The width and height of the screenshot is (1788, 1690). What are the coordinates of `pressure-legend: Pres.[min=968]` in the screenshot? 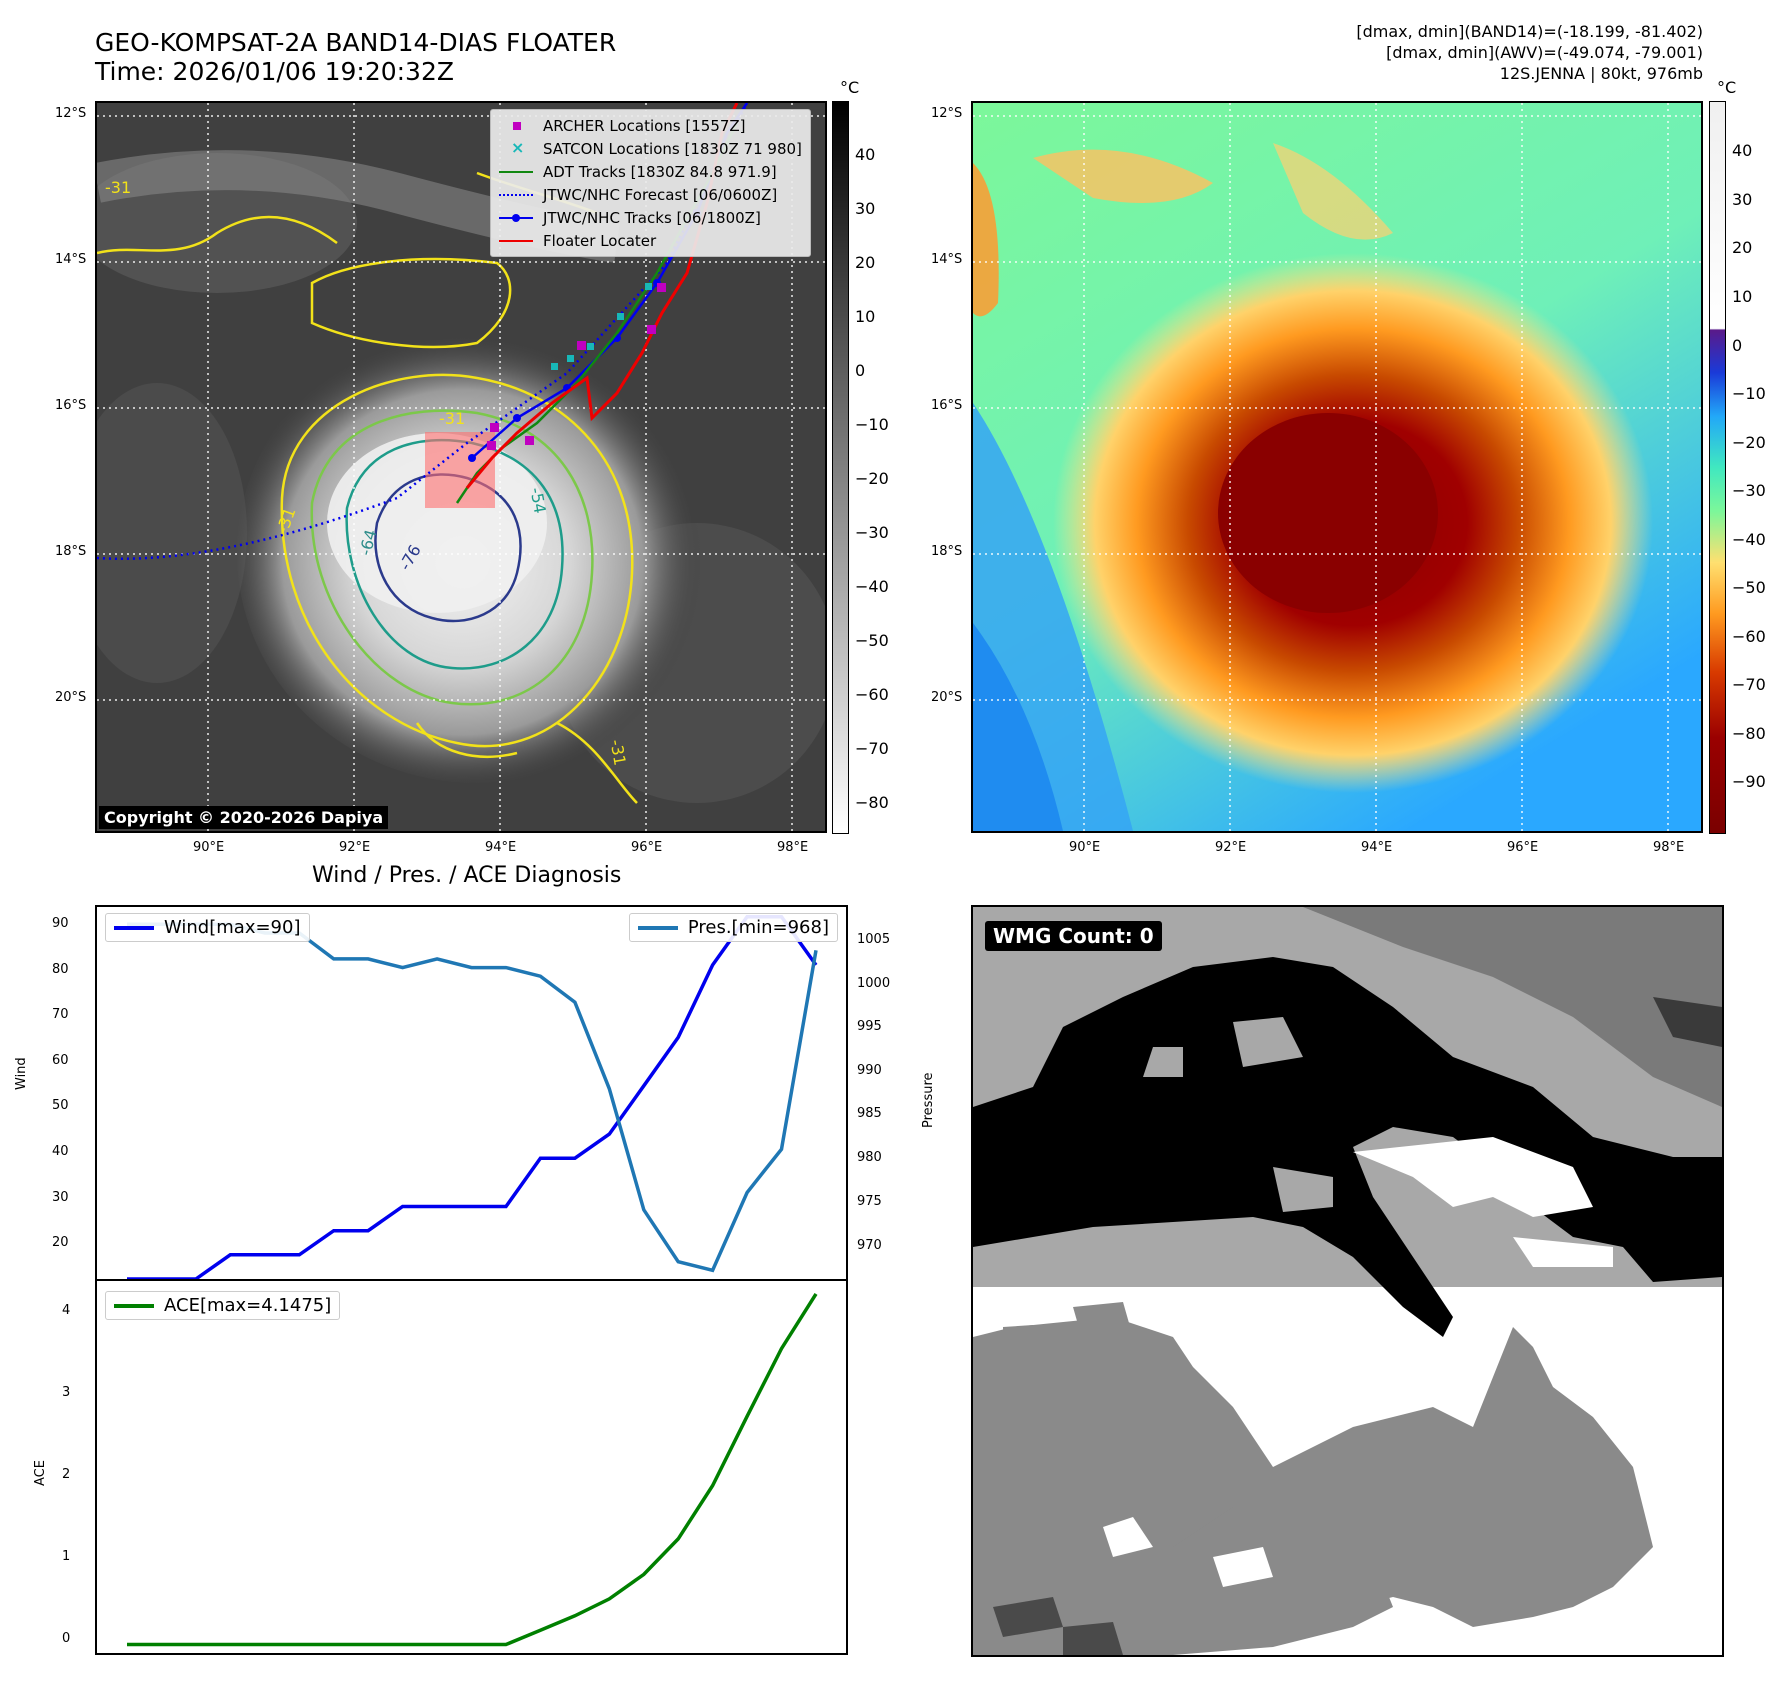 It's located at (733, 927).